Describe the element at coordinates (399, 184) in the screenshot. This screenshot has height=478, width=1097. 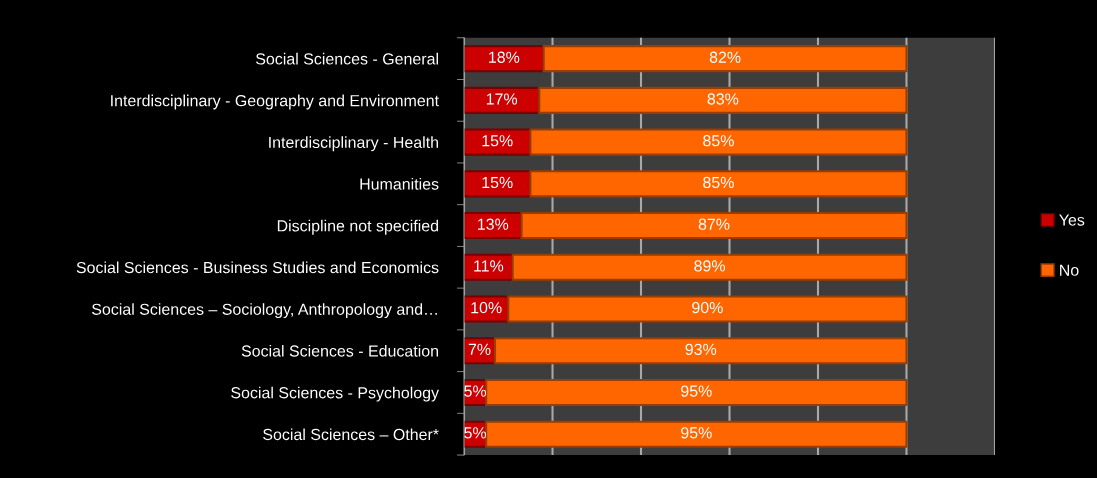
I see `y-tick-label: Humanities` at that location.